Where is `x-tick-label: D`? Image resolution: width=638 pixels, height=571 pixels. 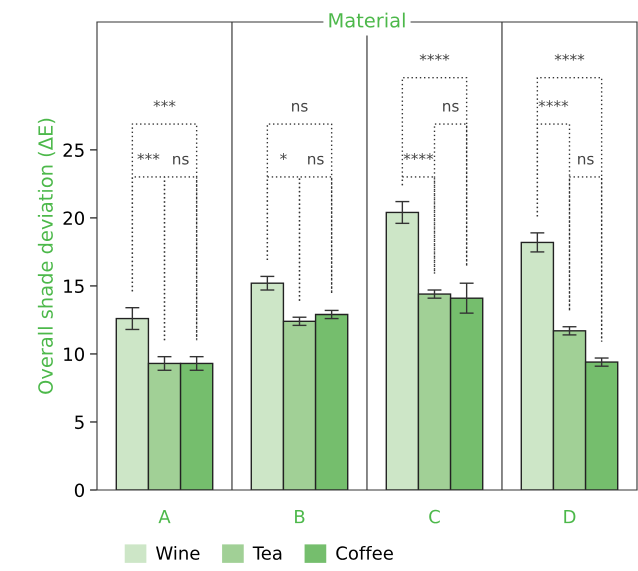
x-tick-label: D is located at coordinates (570, 517).